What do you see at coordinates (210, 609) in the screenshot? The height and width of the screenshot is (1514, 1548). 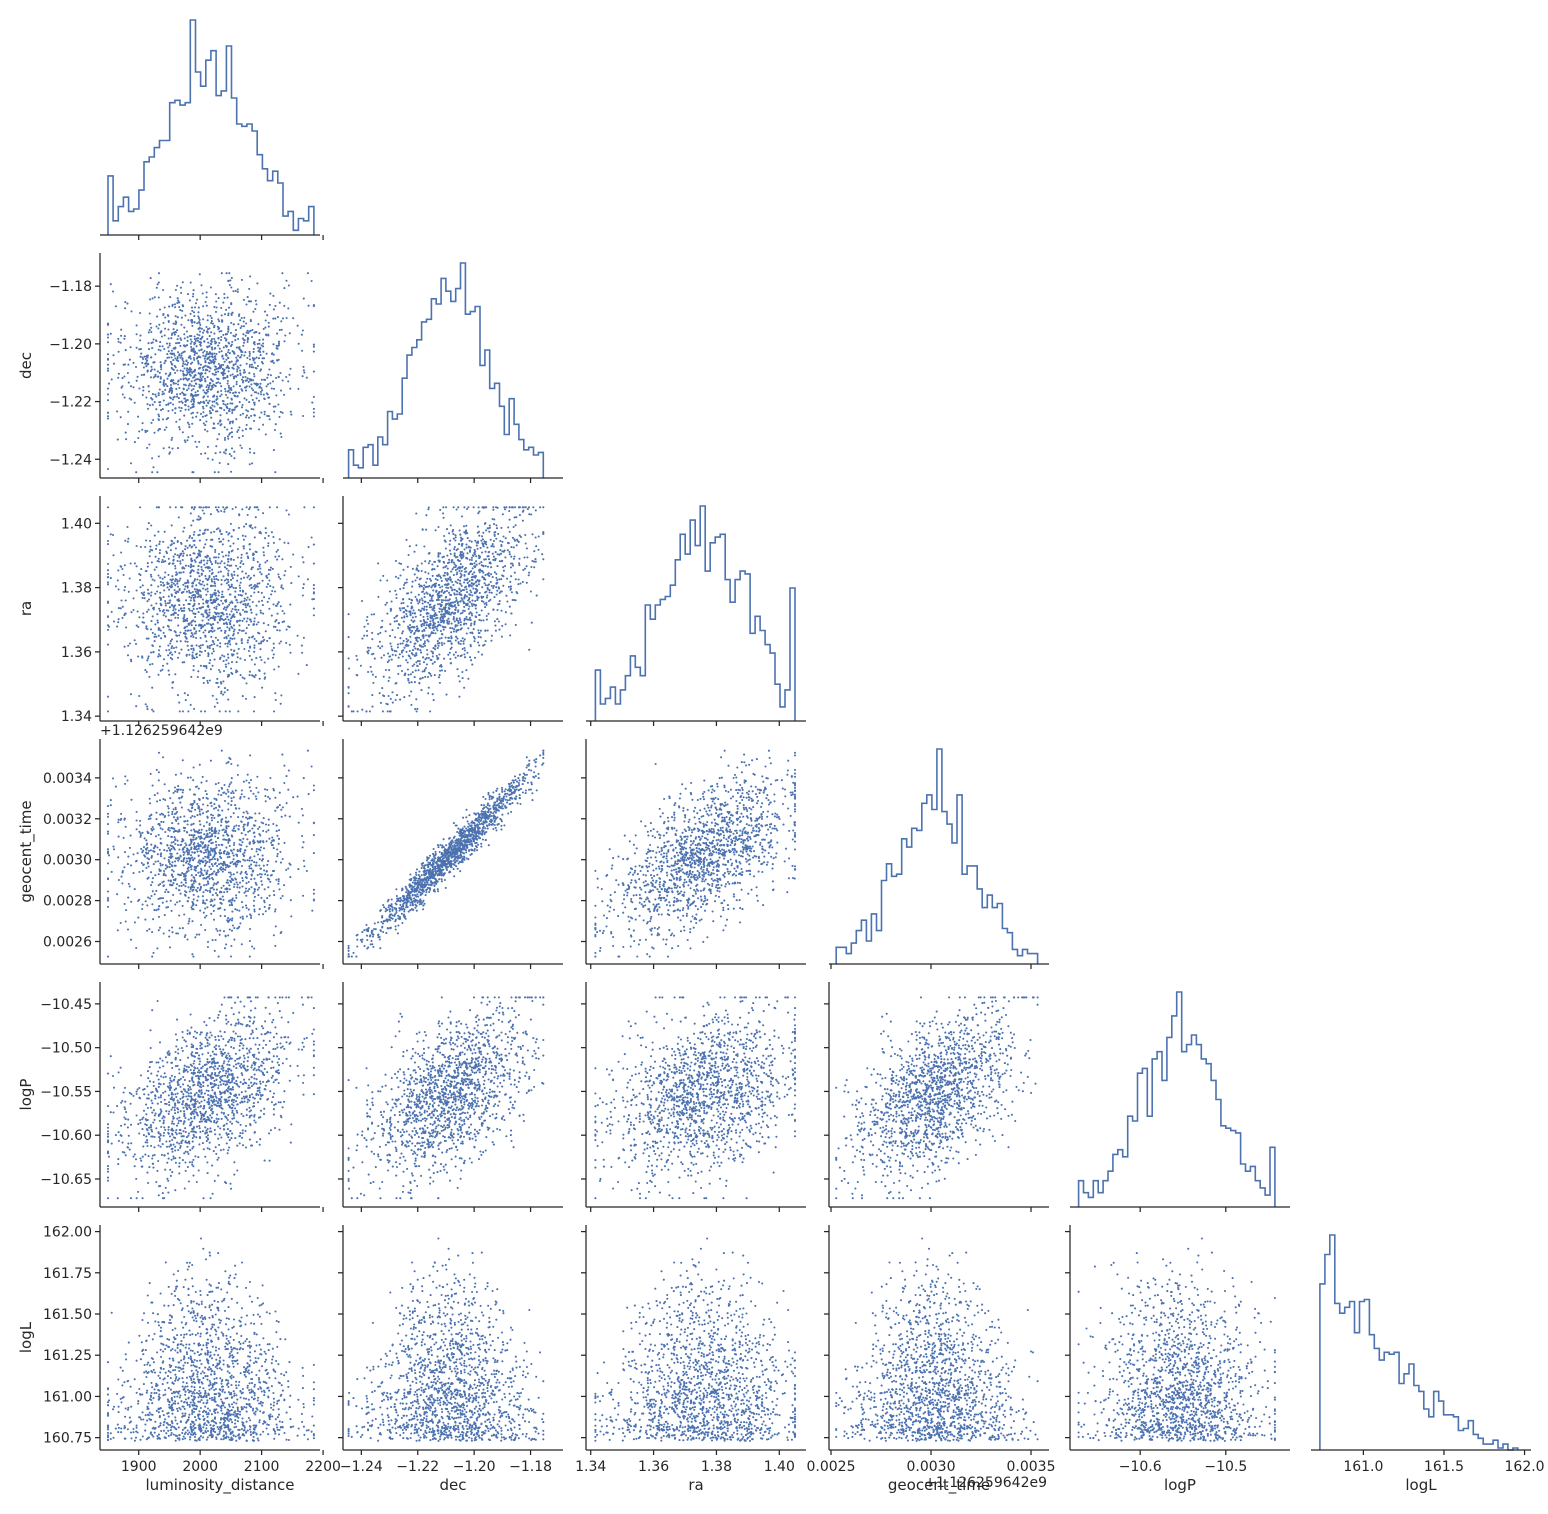 I see `scatter-points` at bounding box center [210, 609].